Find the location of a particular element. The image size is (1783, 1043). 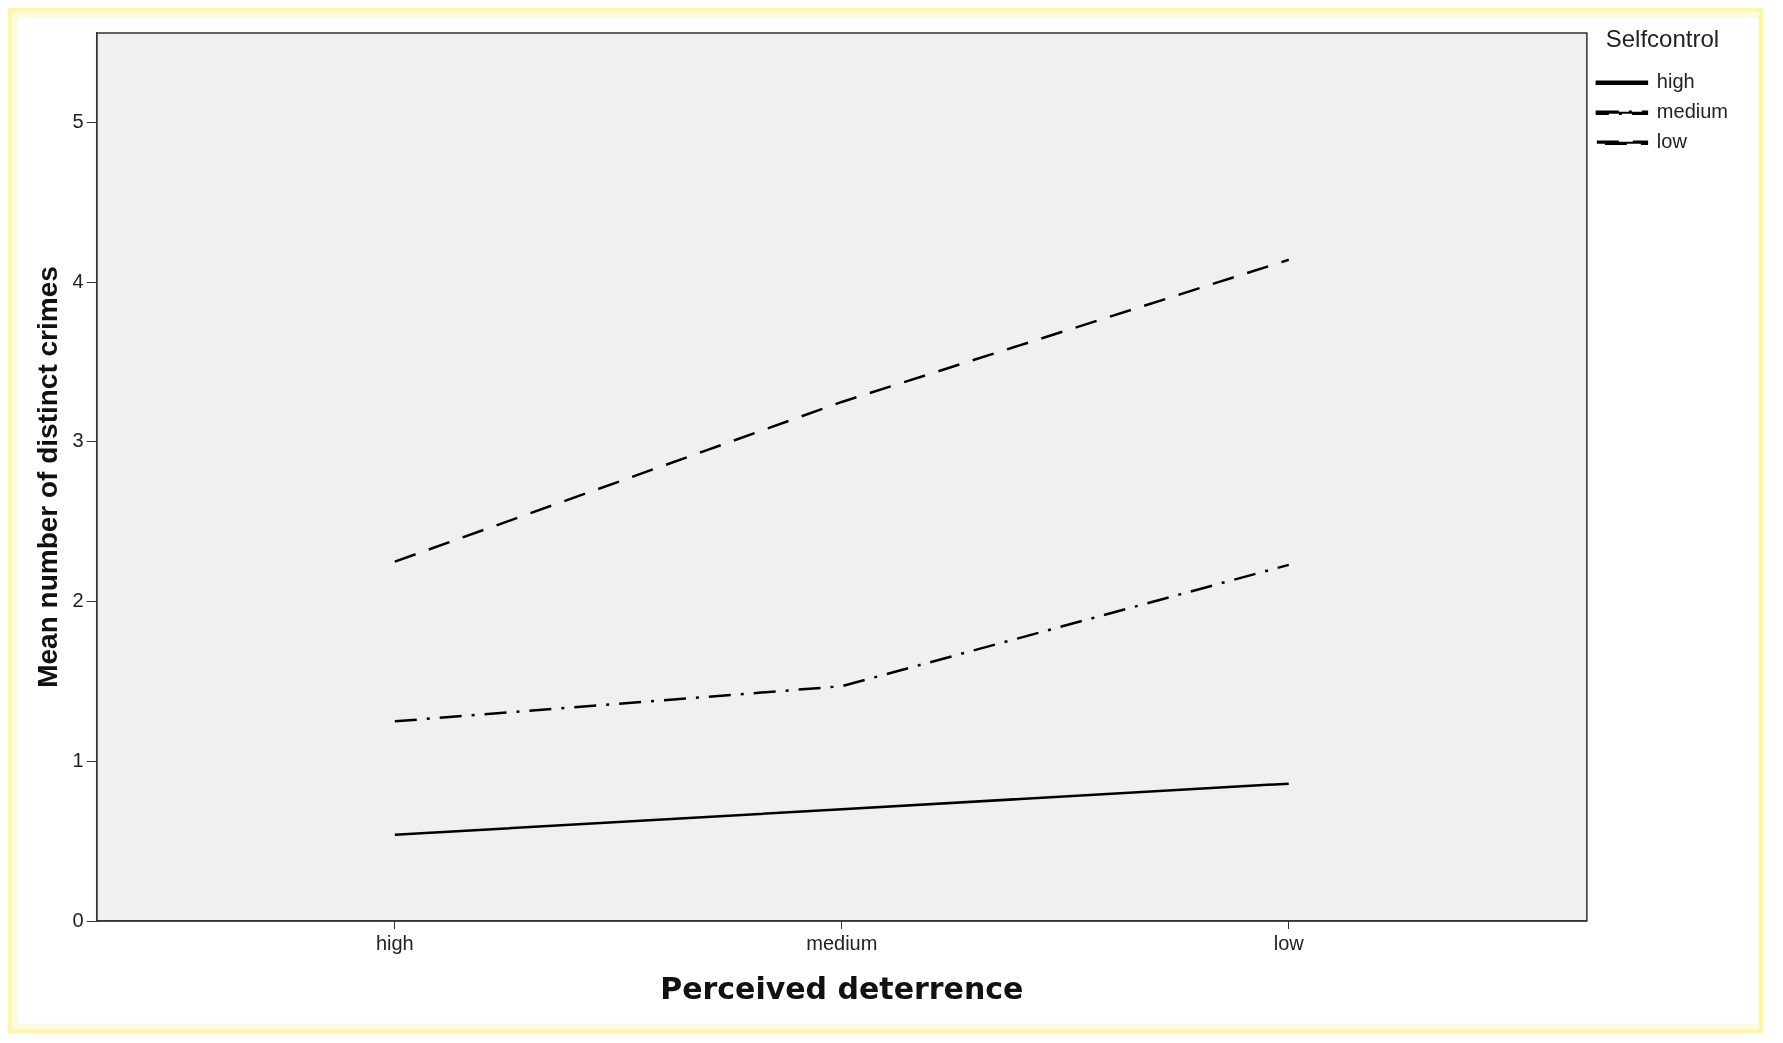

legend-label: medium is located at coordinates (1692, 111).